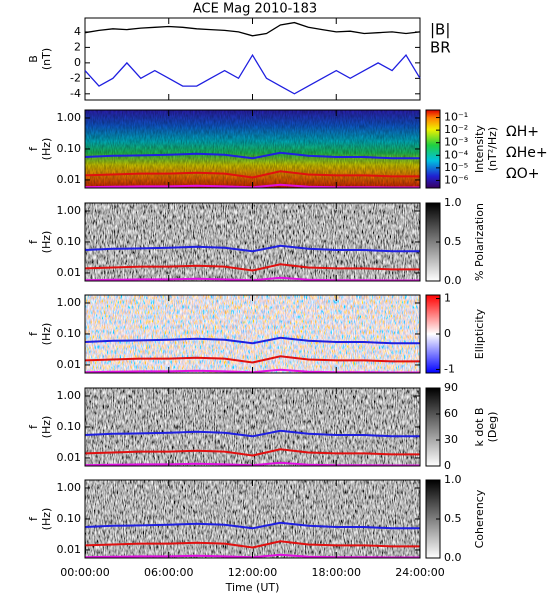  Describe the element at coordinates (419, 572) in the screenshot. I see `x-tick-label: 24:00:00` at that location.